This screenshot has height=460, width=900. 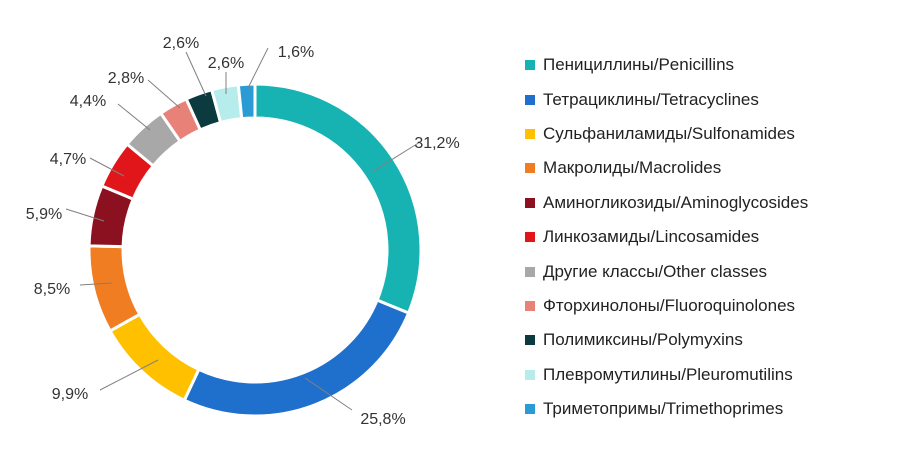 What do you see at coordinates (651, 99) in the screenshot?
I see `legend-label: Тетрациклины/Tetracyclines` at bounding box center [651, 99].